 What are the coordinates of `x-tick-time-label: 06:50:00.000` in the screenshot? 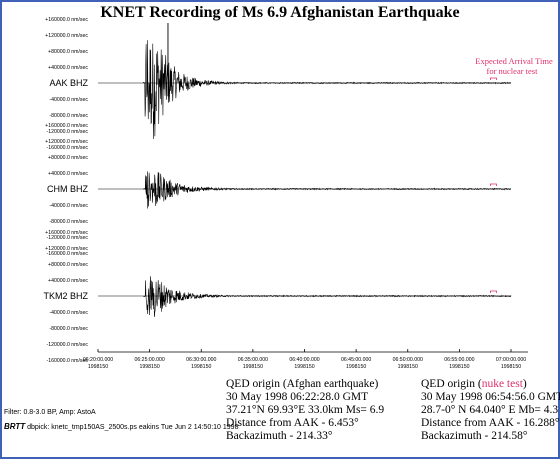 It's located at (408, 360).